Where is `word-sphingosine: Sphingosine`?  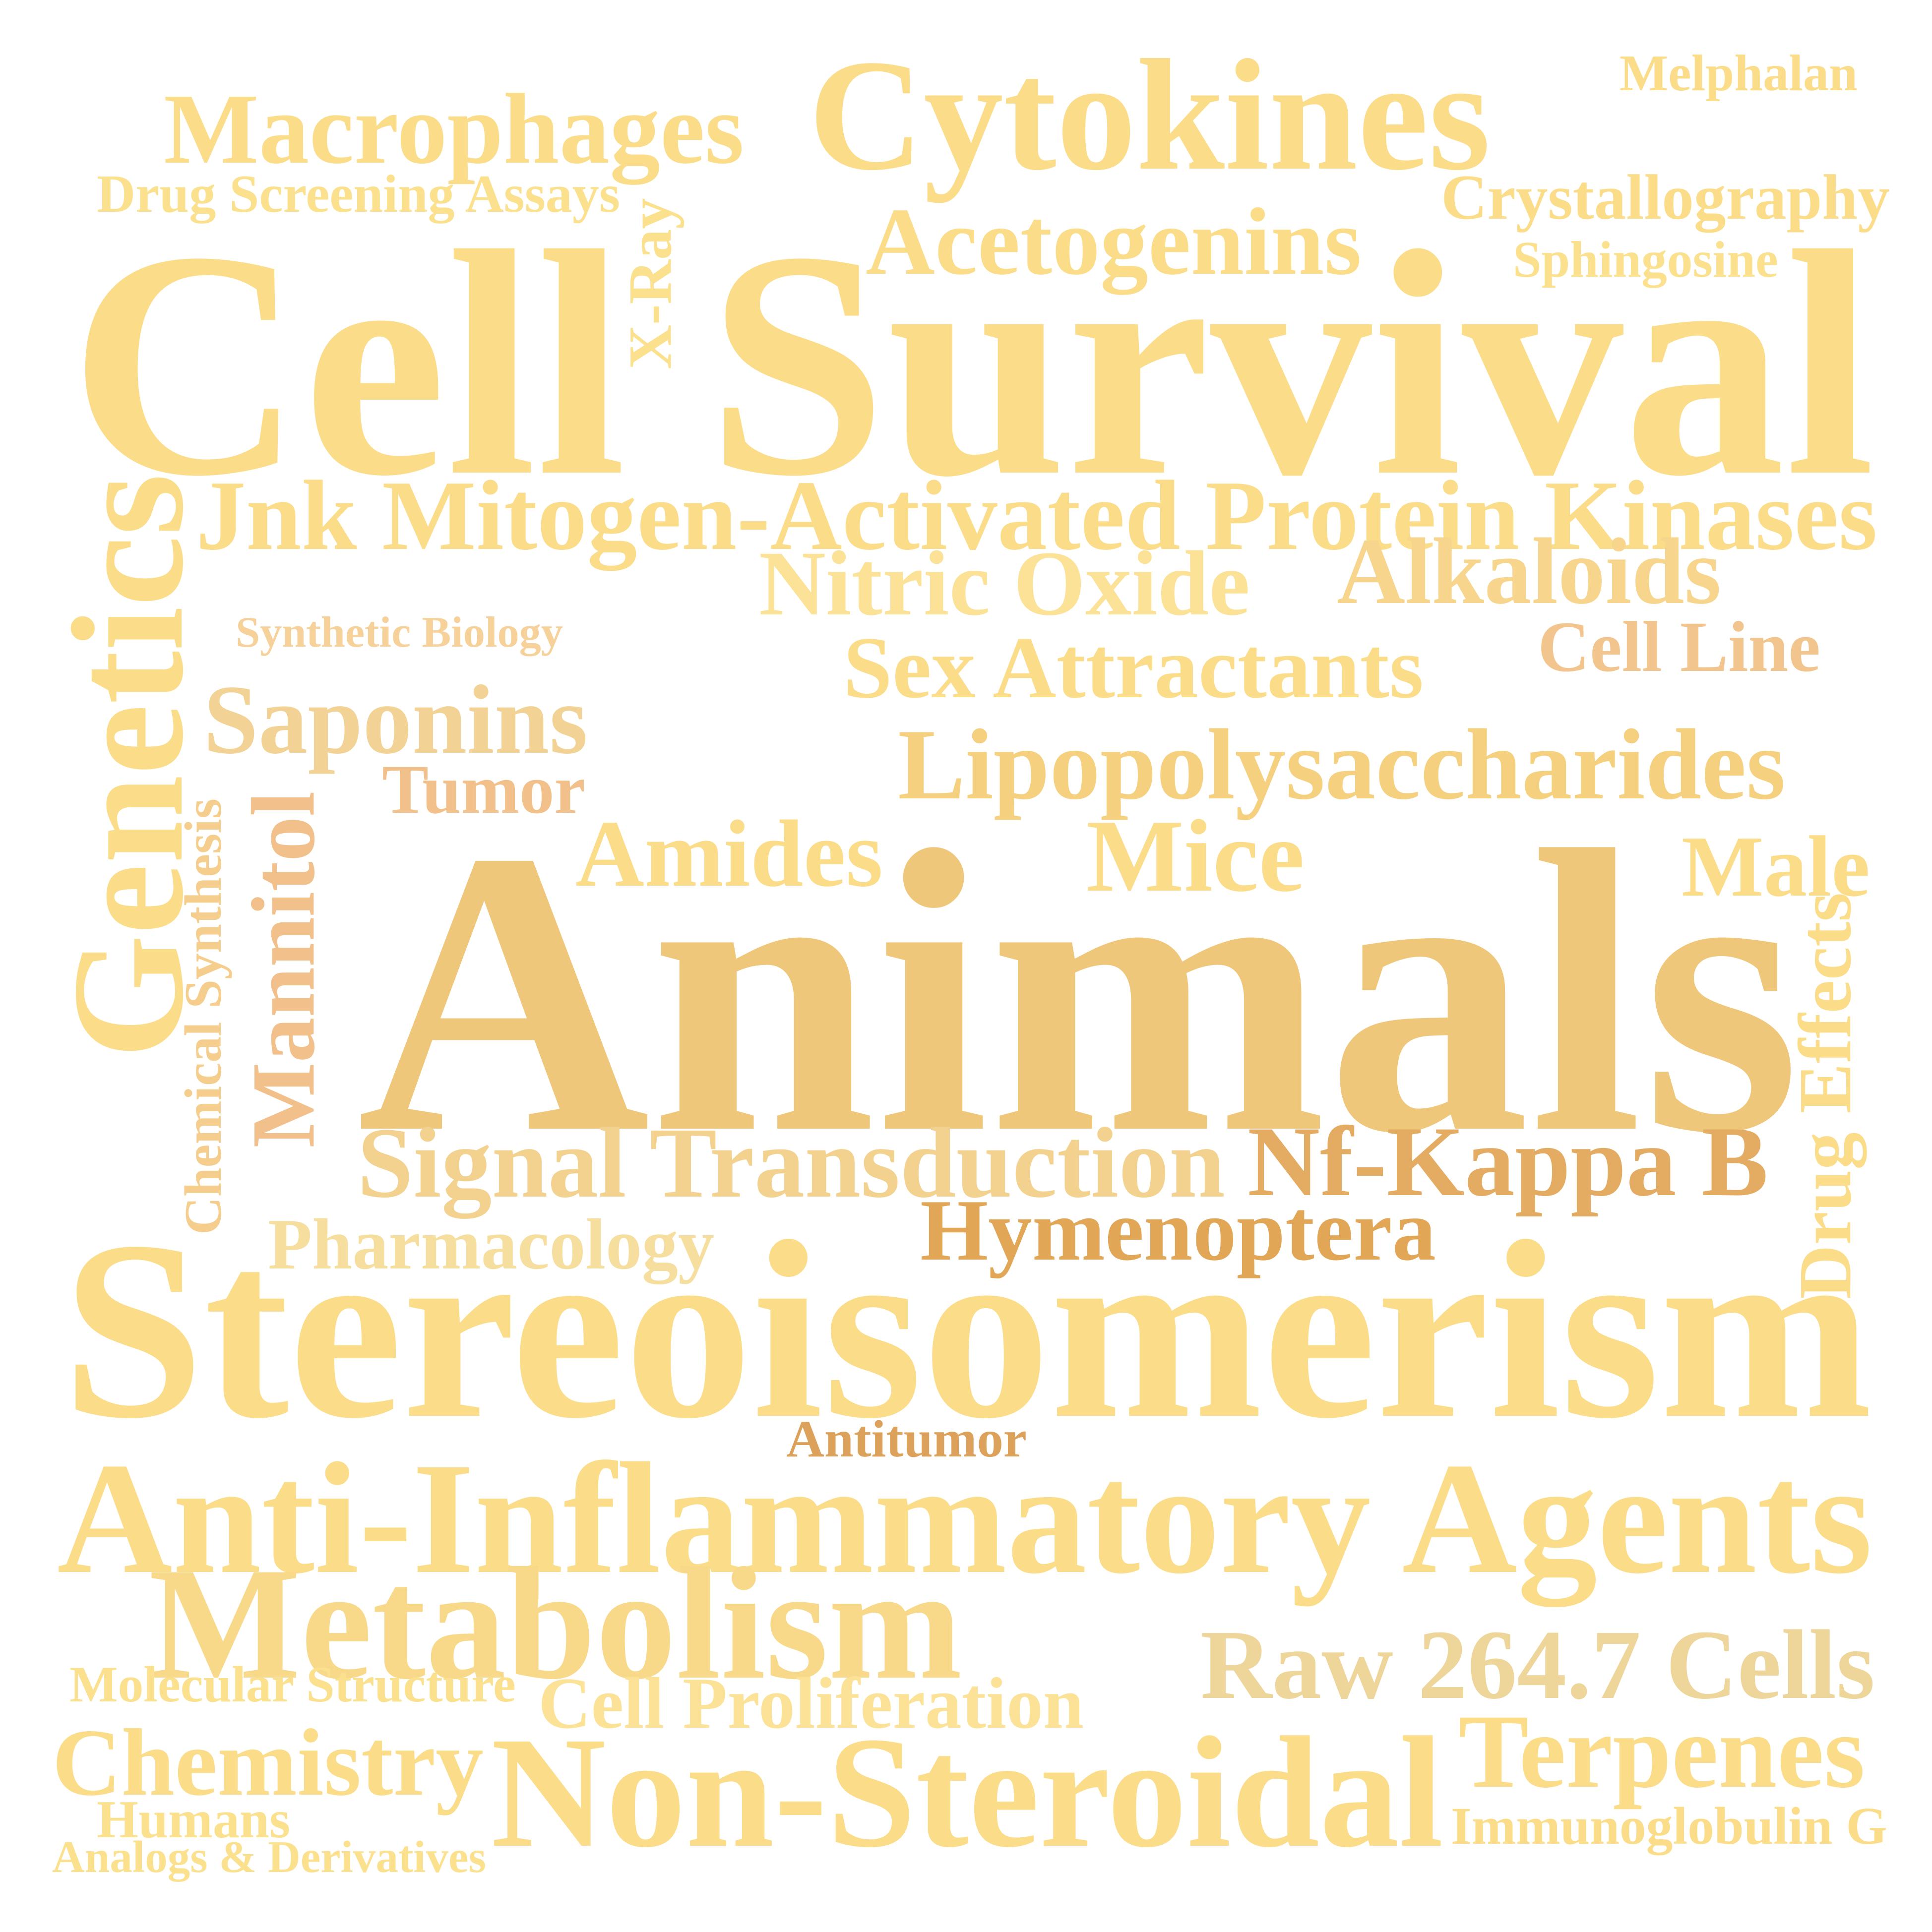
word-sphingosine: Sphingosine is located at coordinates (1645, 260).